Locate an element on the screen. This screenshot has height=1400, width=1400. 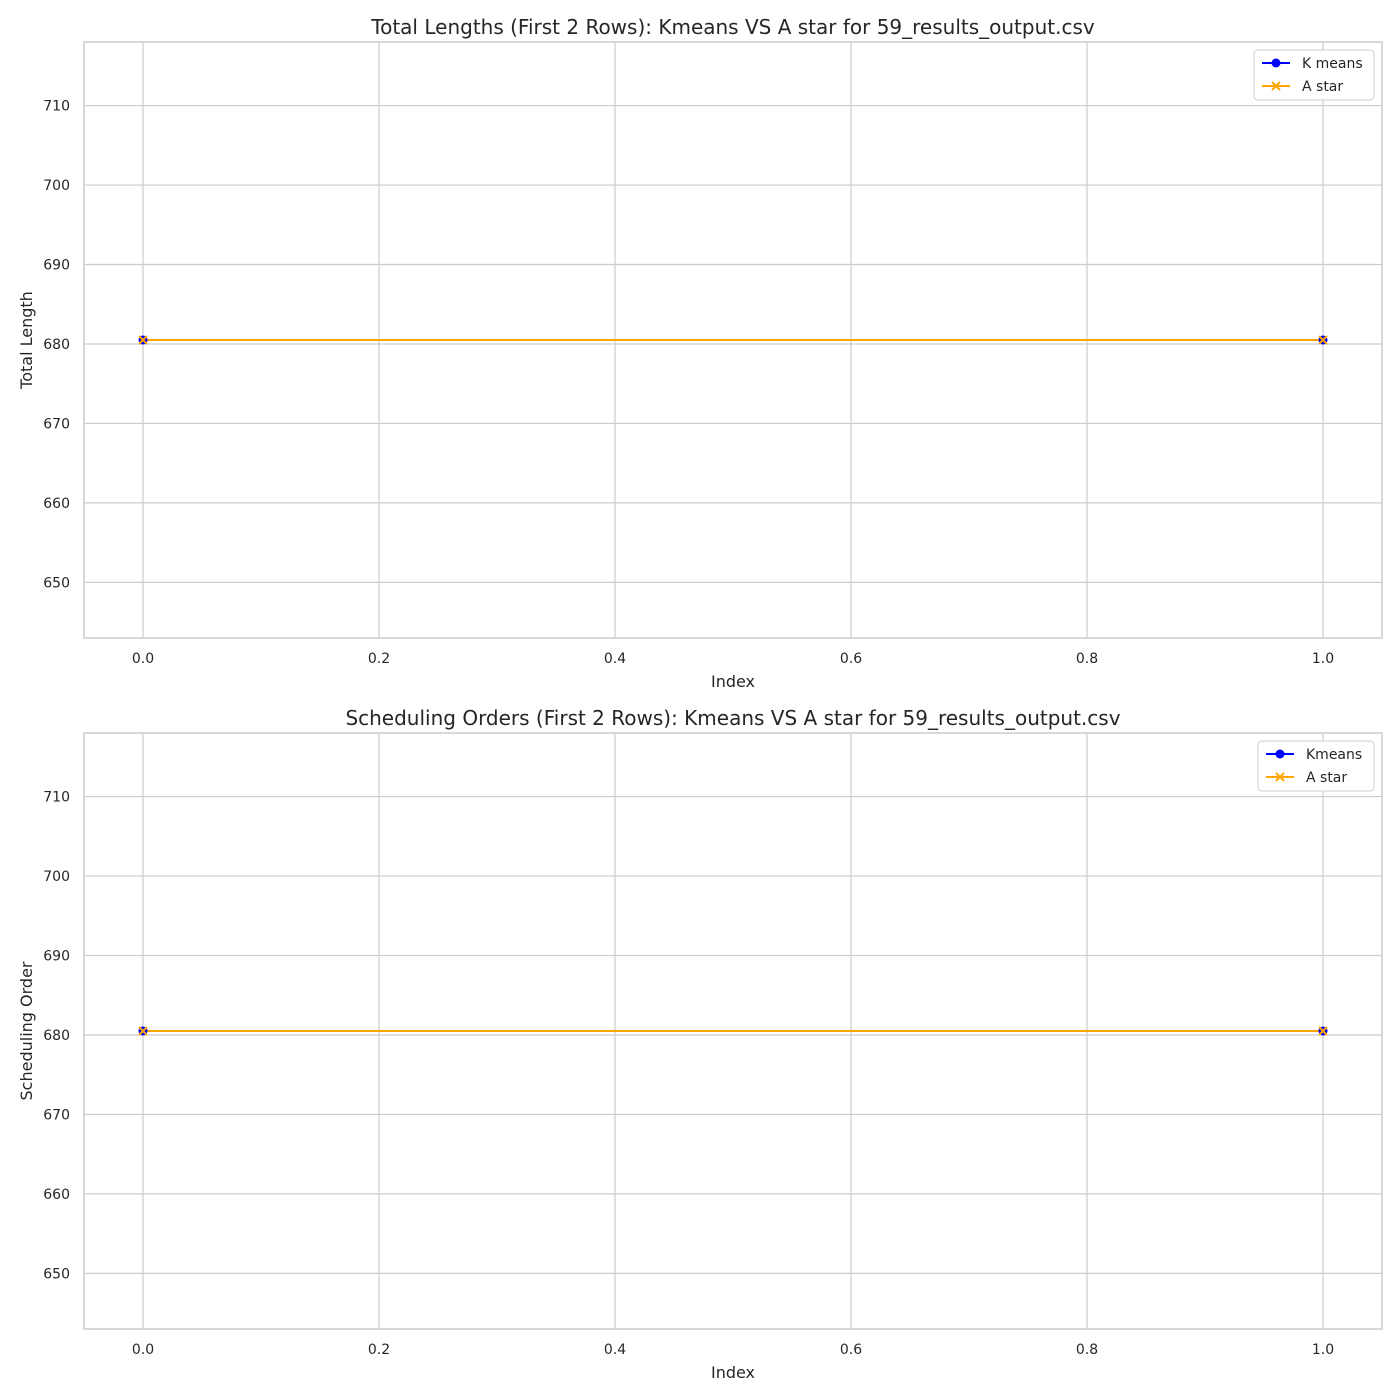
y-axis-label: Scheduling Order is located at coordinates (26, 1030).